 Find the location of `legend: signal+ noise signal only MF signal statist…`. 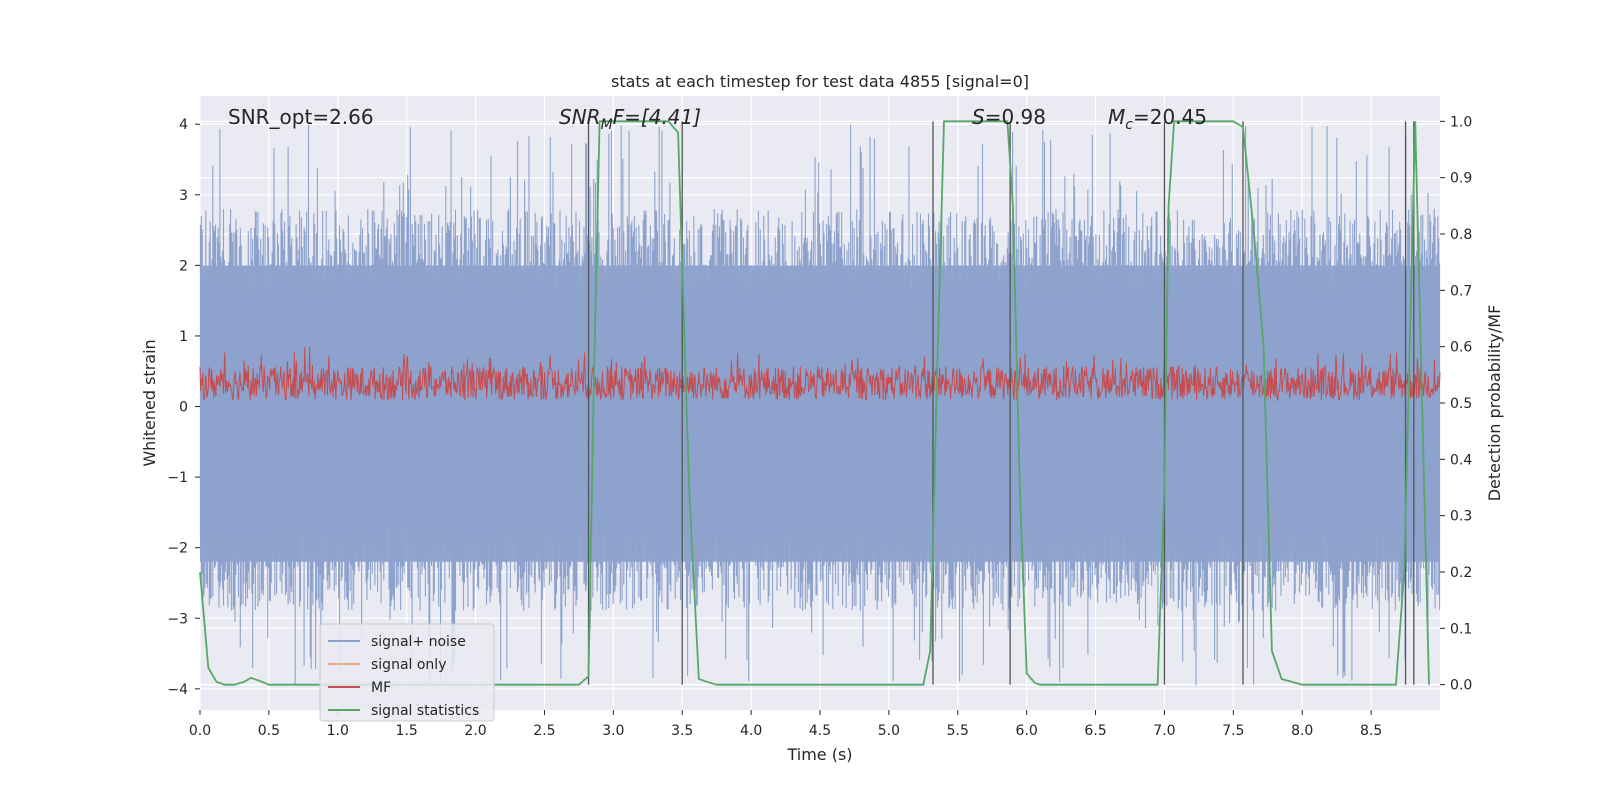

legend: signal+ noise signal only MF signal statist… is located at coordinates (407, 672).